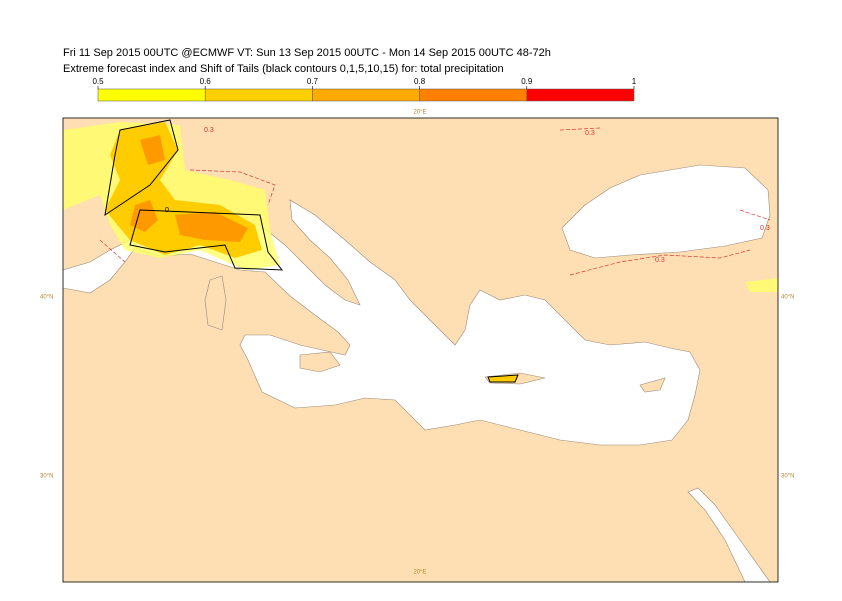  I want to click on red-sea, so click(729, 534).